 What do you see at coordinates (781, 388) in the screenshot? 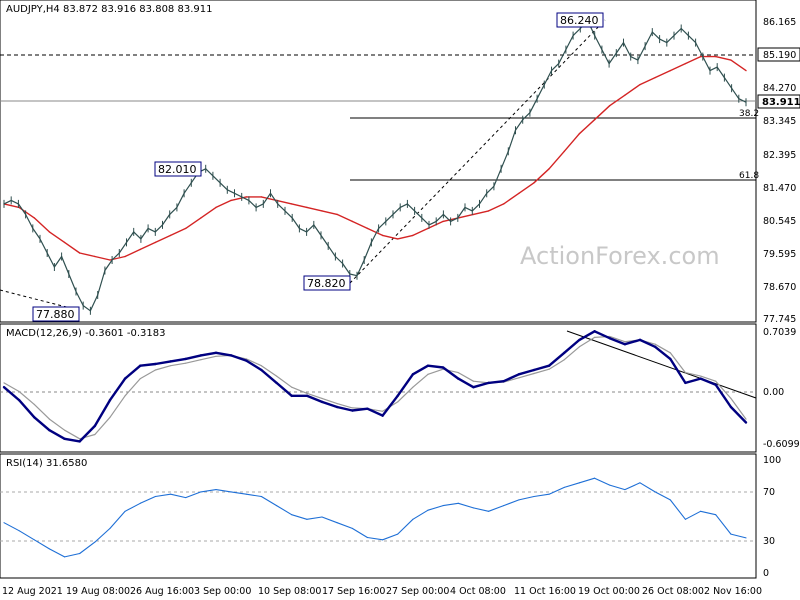
I see `macd-axis: 0.7039 0.00 -0.6099` at bounding box center [781, 388].